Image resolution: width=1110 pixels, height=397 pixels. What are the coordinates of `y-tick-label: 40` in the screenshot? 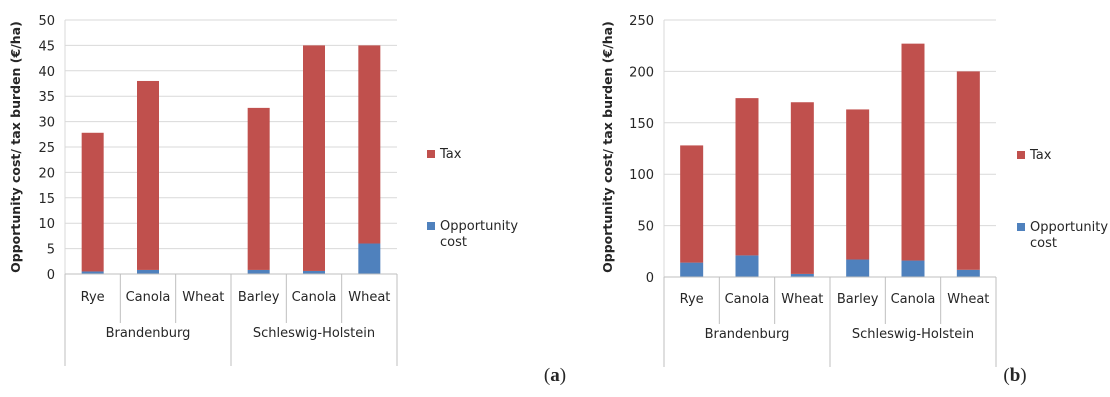 It's located at (46, 72).